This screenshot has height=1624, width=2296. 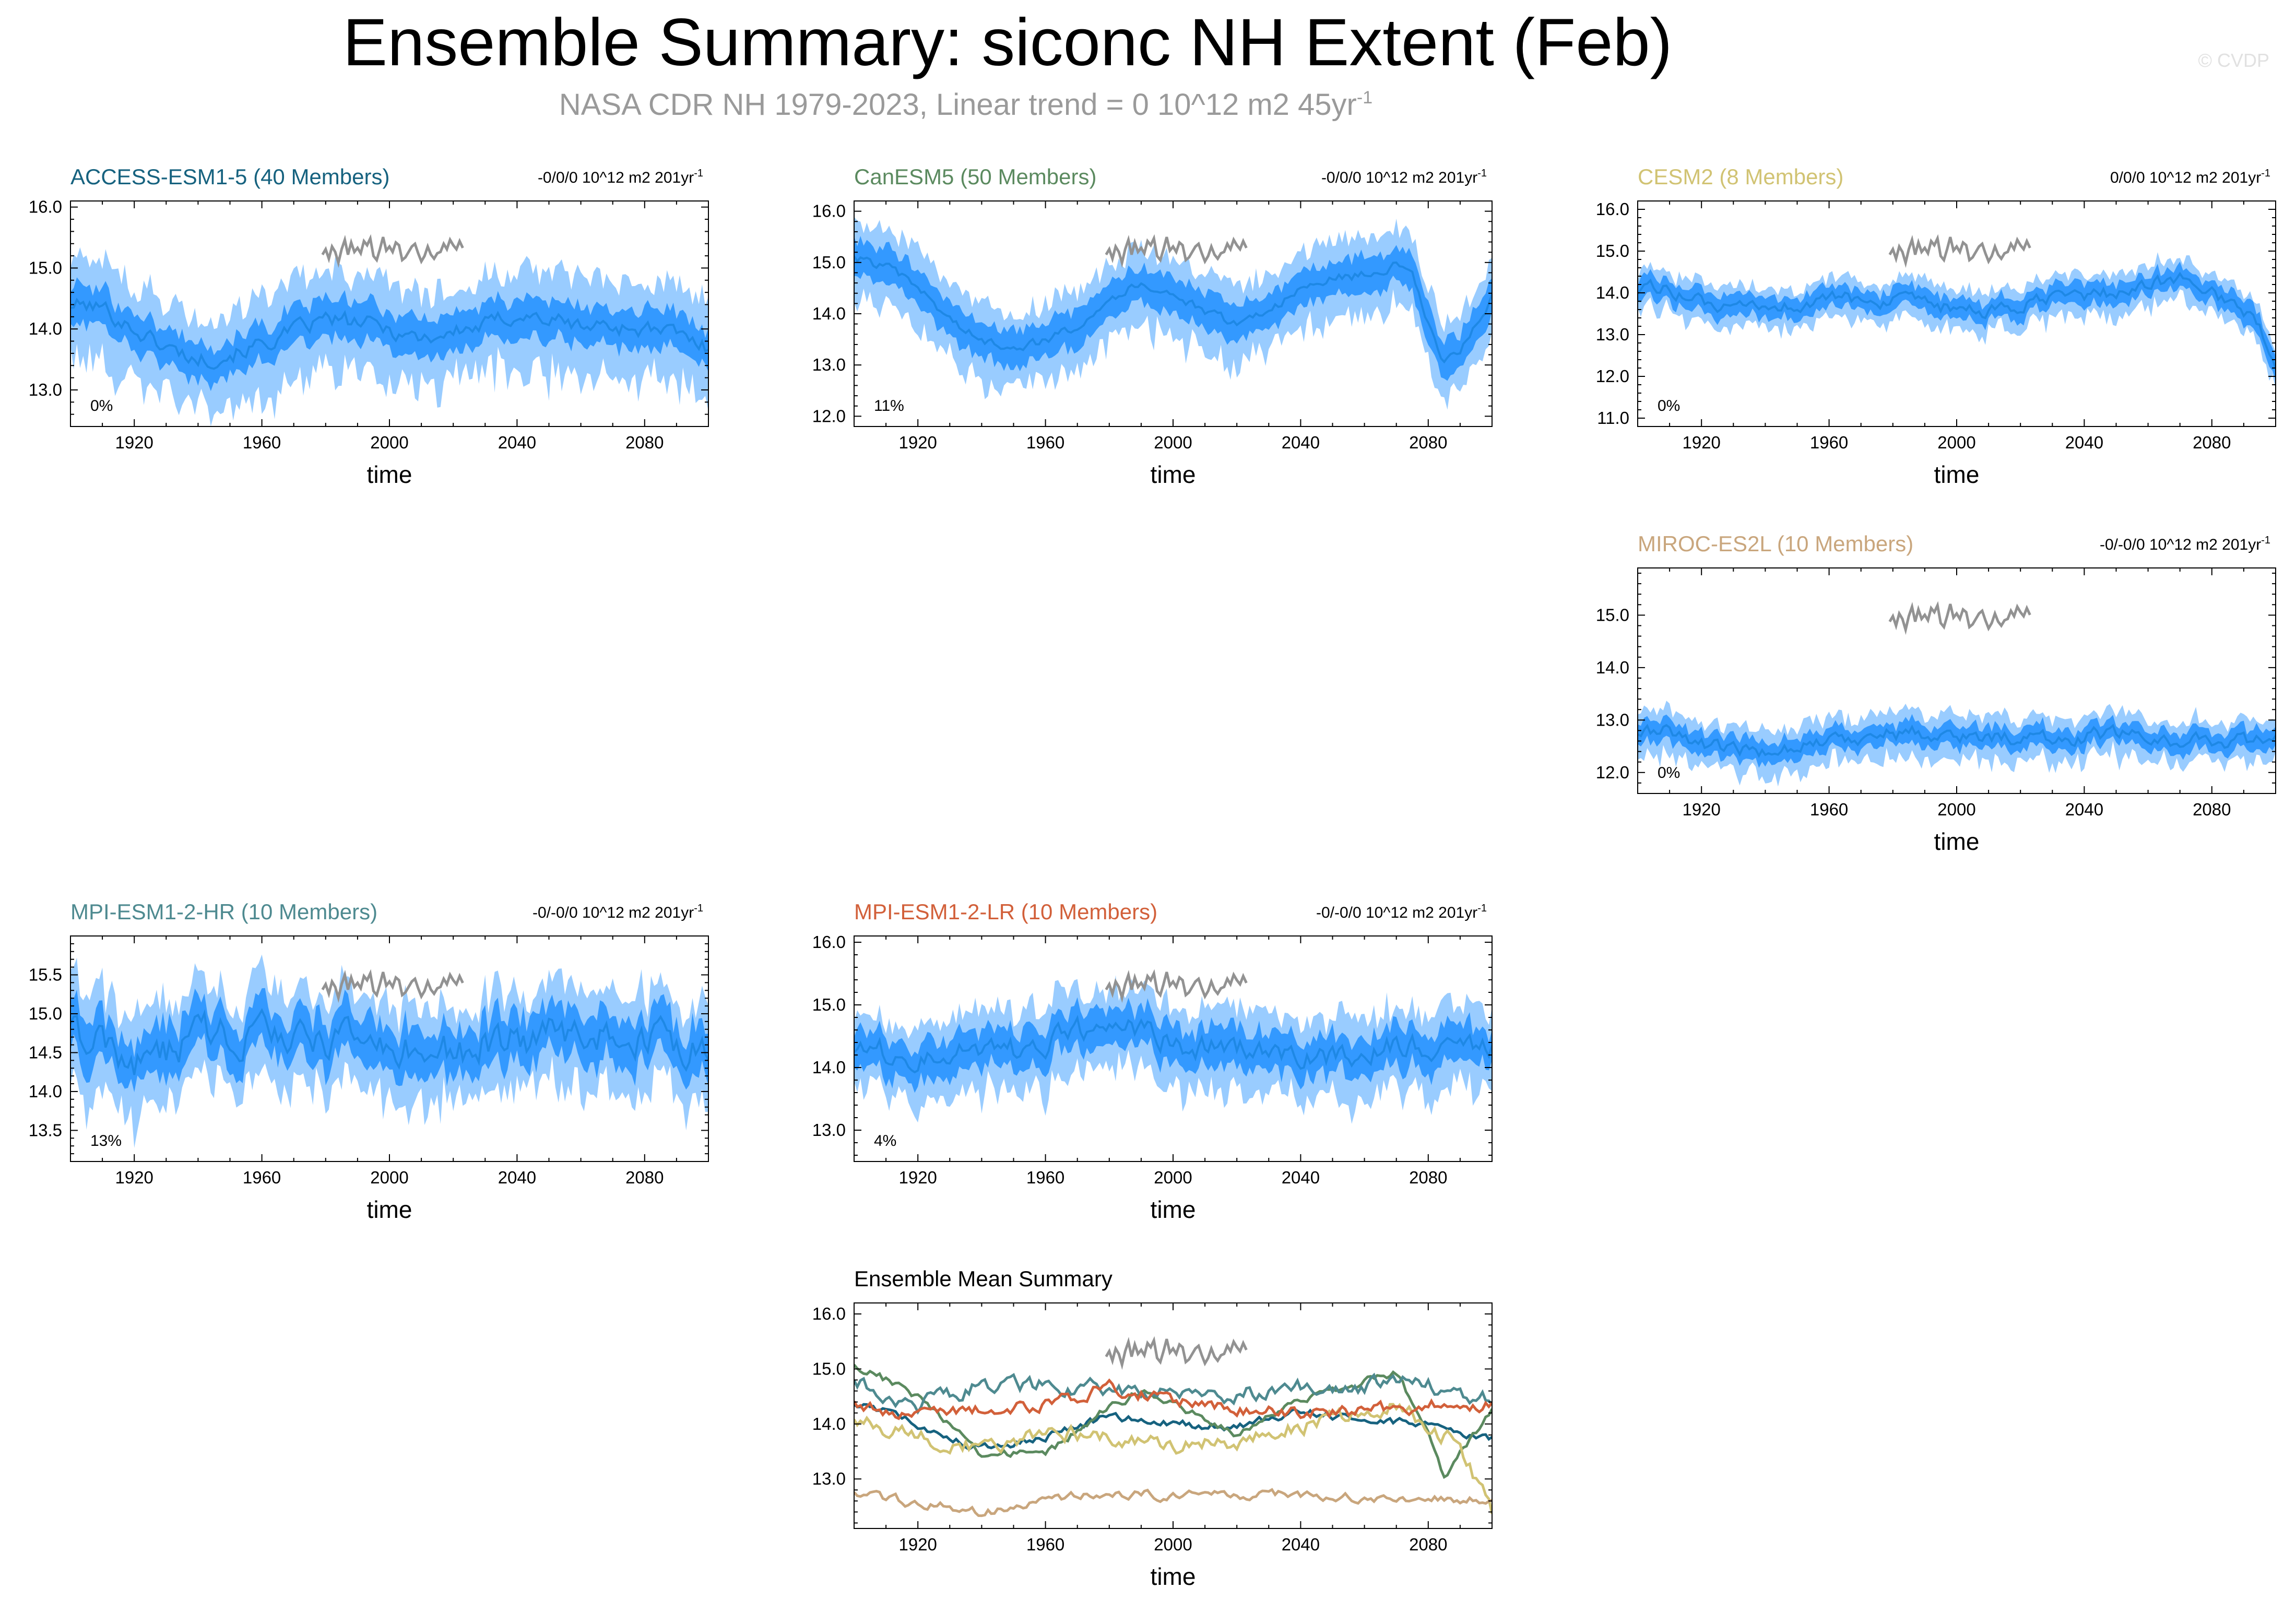 I want to click on panel-title: MPI-ESM1-2-LR (10 Members), so click(x=1005, y=912).